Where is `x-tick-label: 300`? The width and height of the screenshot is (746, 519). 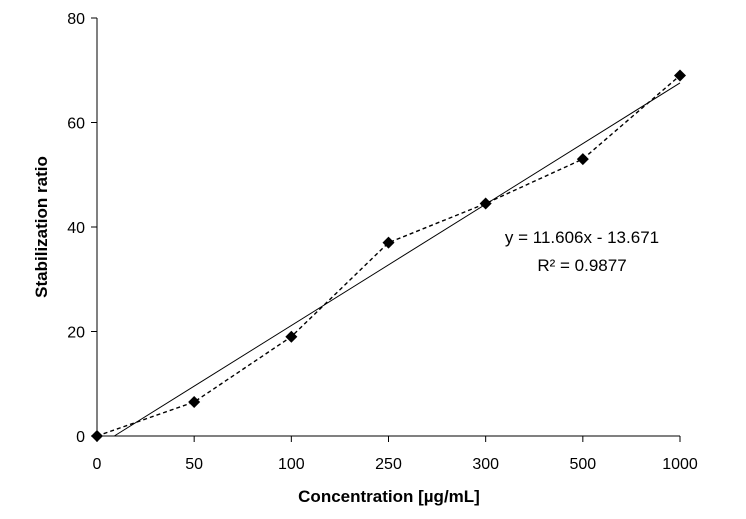 x-tick-label: 300 is located at coordinates (485, 464).